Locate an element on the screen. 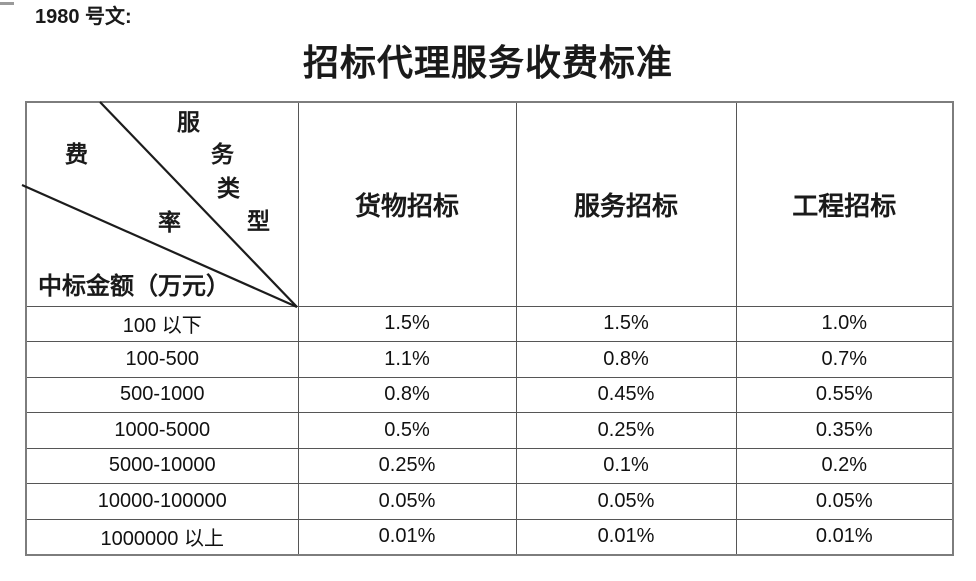  corner-header-cell: 服 务 类 型 费 率 中标金额（万元） is located at coordinates (160, 205).